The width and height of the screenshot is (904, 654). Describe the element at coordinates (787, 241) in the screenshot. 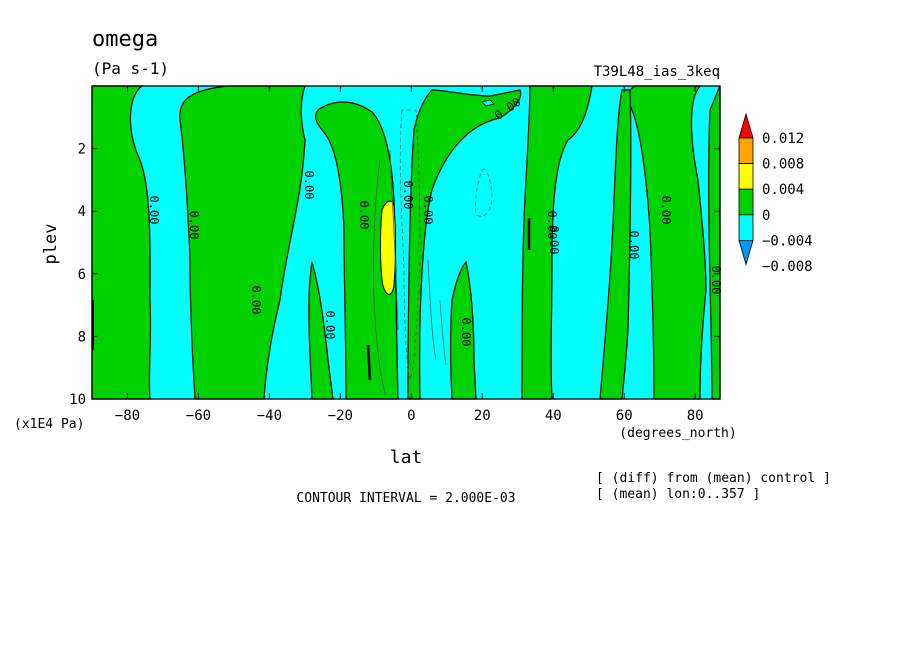

I see `colorbar-label: −0.004` at that location.